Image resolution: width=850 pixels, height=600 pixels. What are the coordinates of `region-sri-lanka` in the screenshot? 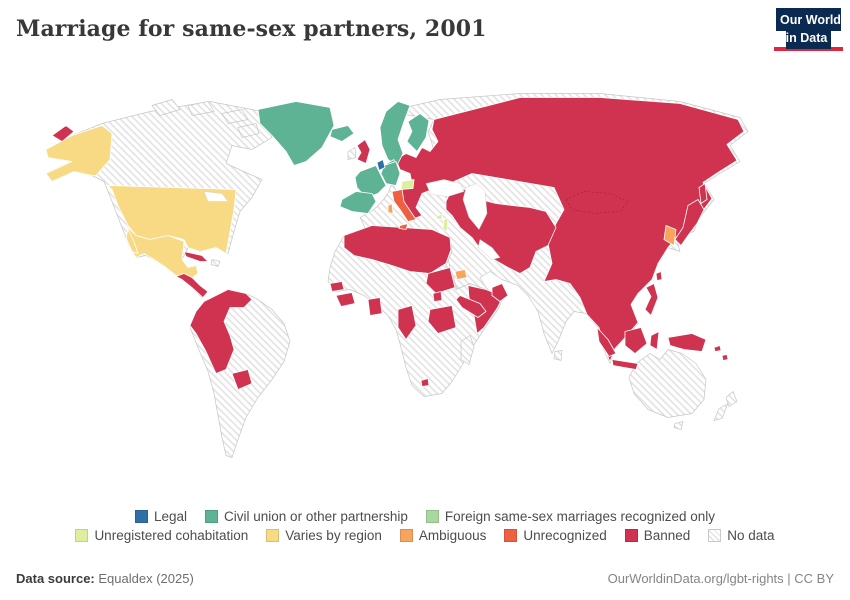 It's located at (558, 355).